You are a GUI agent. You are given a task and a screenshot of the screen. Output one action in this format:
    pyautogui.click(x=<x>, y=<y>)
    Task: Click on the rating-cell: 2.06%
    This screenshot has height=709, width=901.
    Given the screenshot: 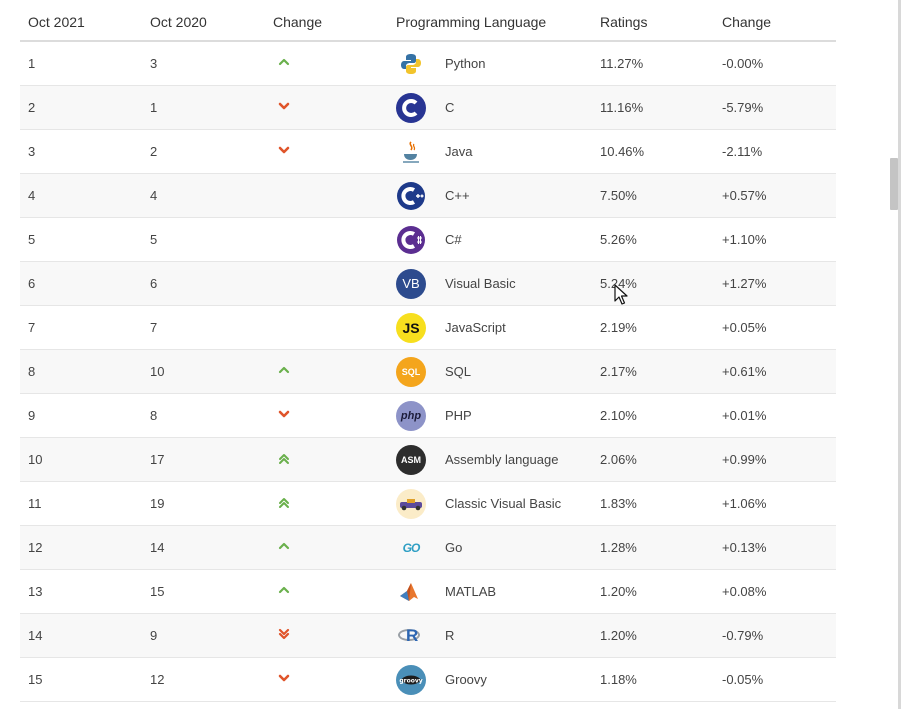 What is the action you would take?
    pyautogui.click(x=653, y=459)
    